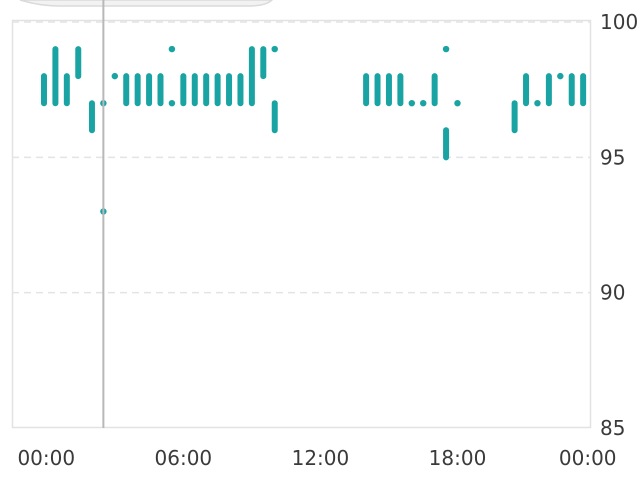 The image size is (644, 483). What do you see at coordinates (612, 157) in the screenshot?
I see `y-tick-label: 95` at bounding box center [612, 157].